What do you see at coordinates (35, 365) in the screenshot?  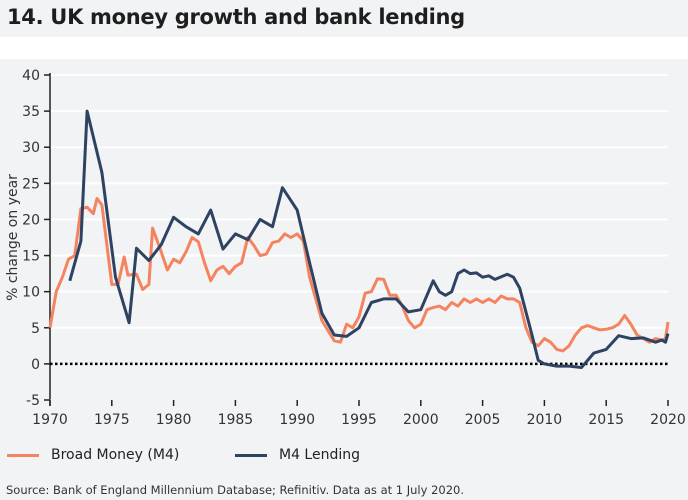 I see `y-tick-label: 0` at bounding box center [35, 365].